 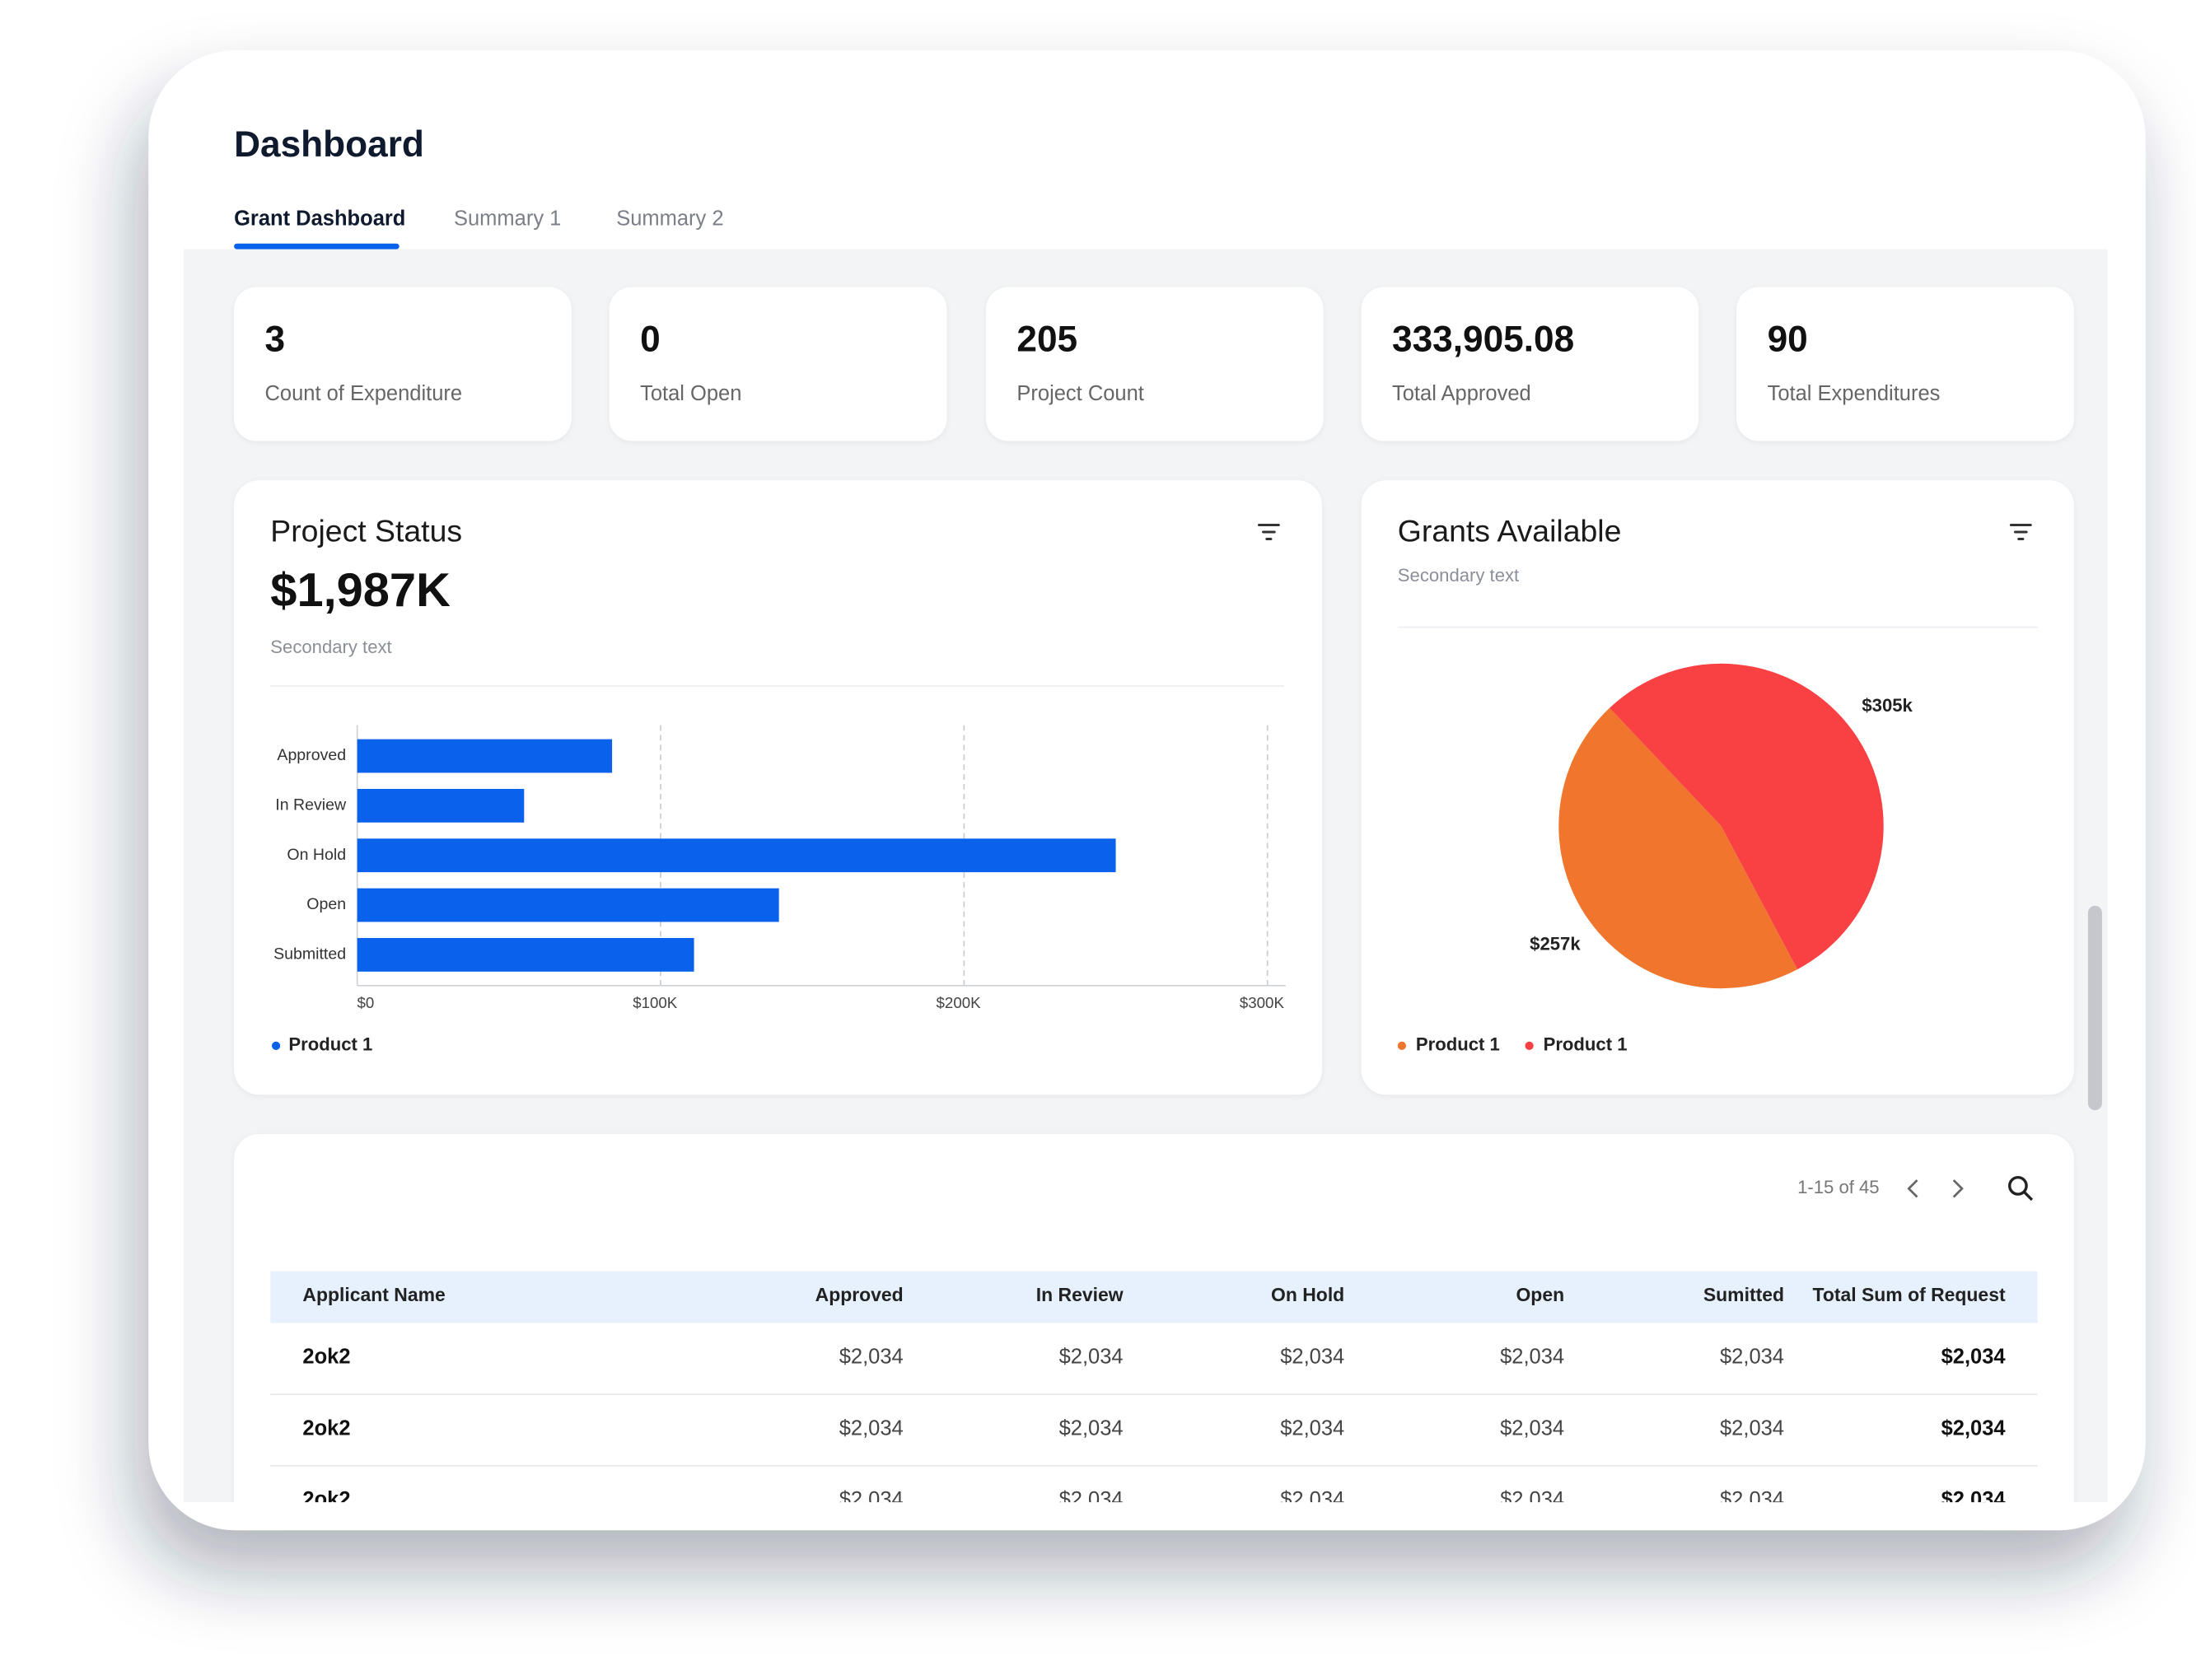 I want to click on tab: Summary 2, so click(x=669, y=219).